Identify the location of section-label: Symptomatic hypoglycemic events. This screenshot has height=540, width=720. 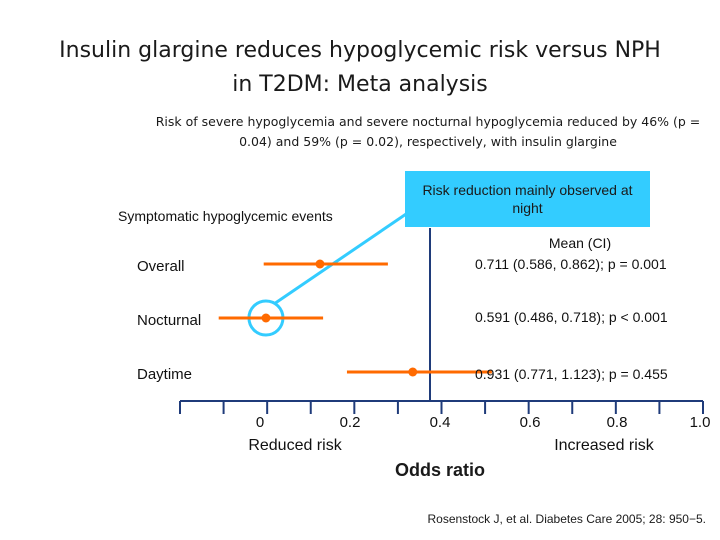
(225, 216).